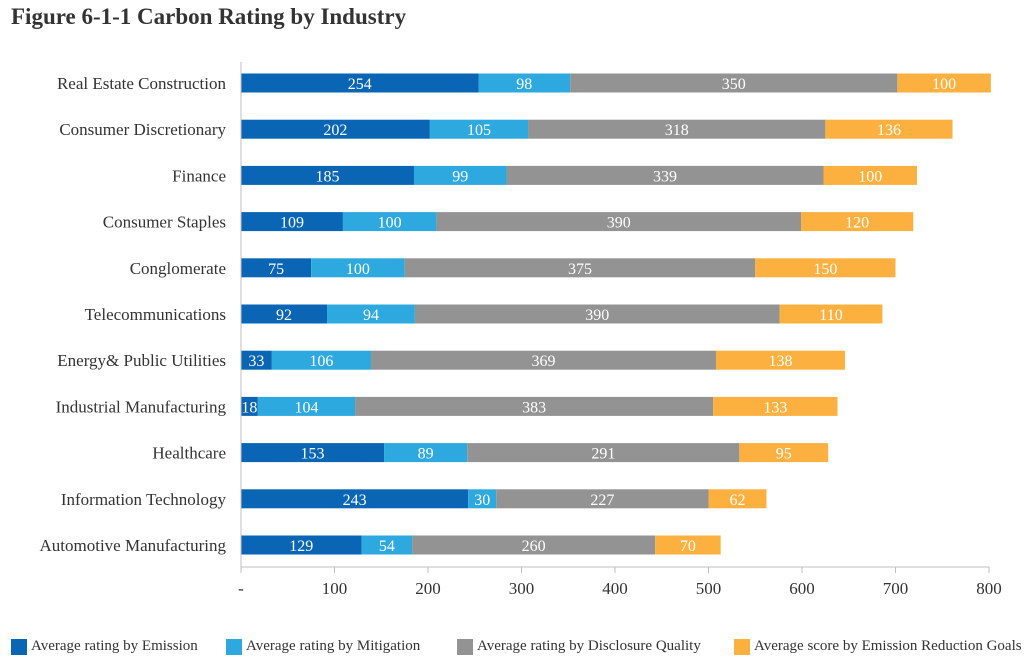 The width and height of the screenshot is (1034, 666). What do you see at coordinates (830, 315) in the screenshot?
I see `data-label: 110` at bounding box center [830, 315].